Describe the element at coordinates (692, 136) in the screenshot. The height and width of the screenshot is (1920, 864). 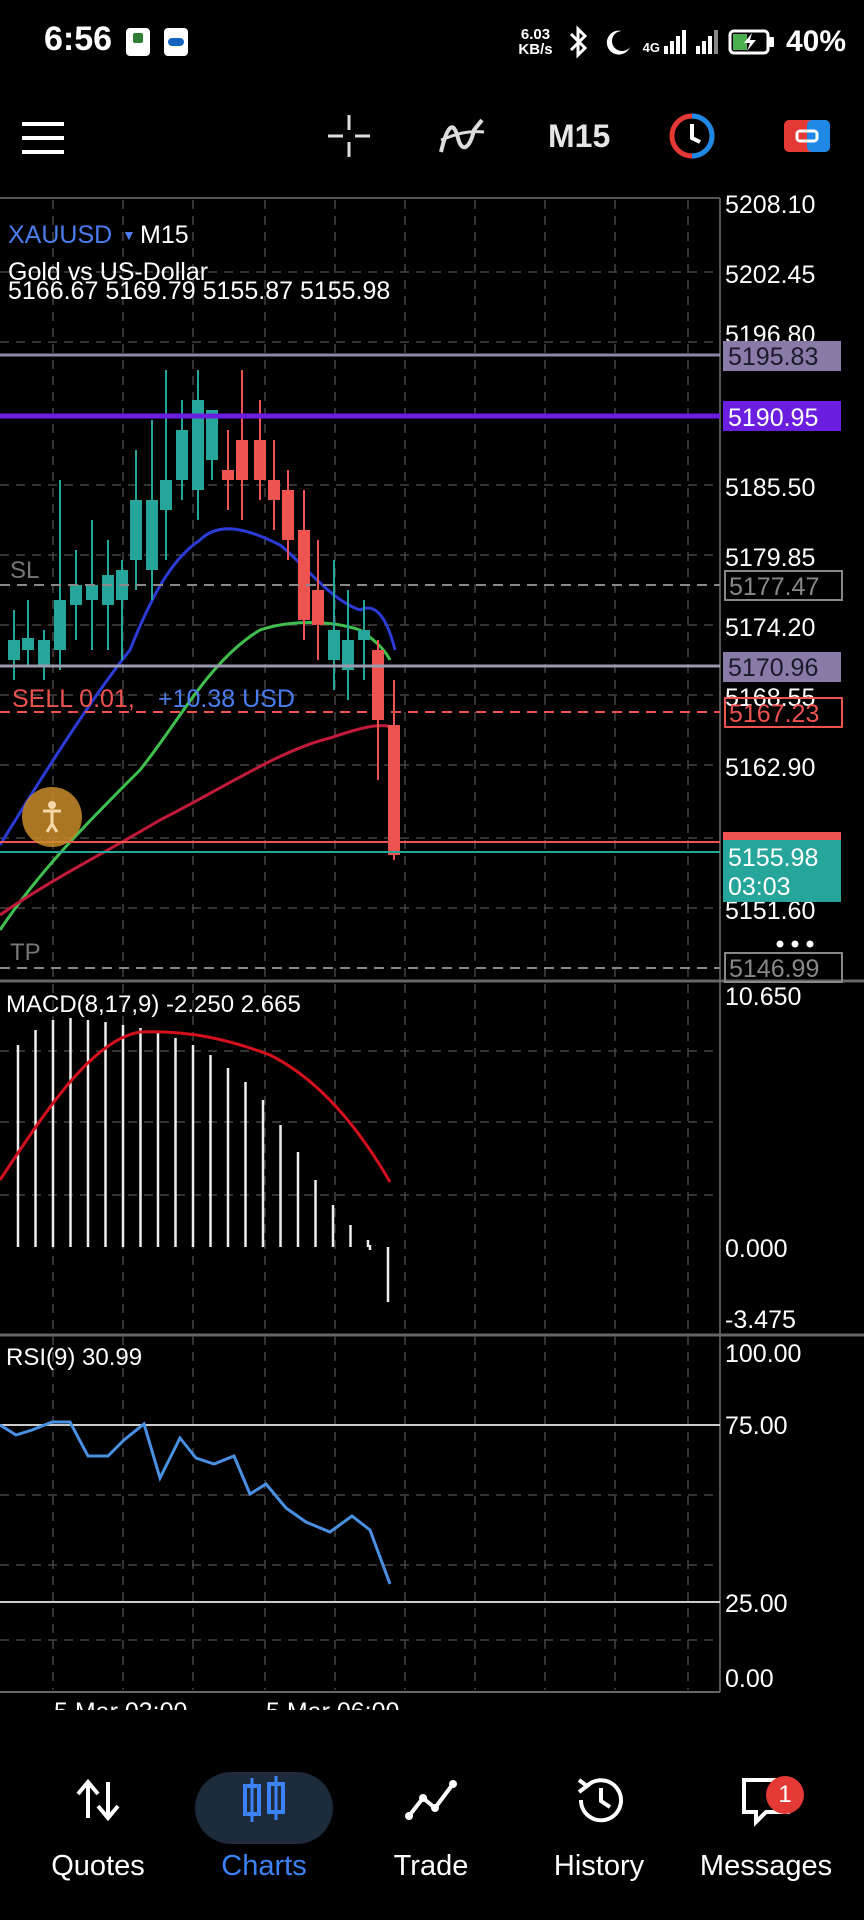
I see `period-icon` at that location.